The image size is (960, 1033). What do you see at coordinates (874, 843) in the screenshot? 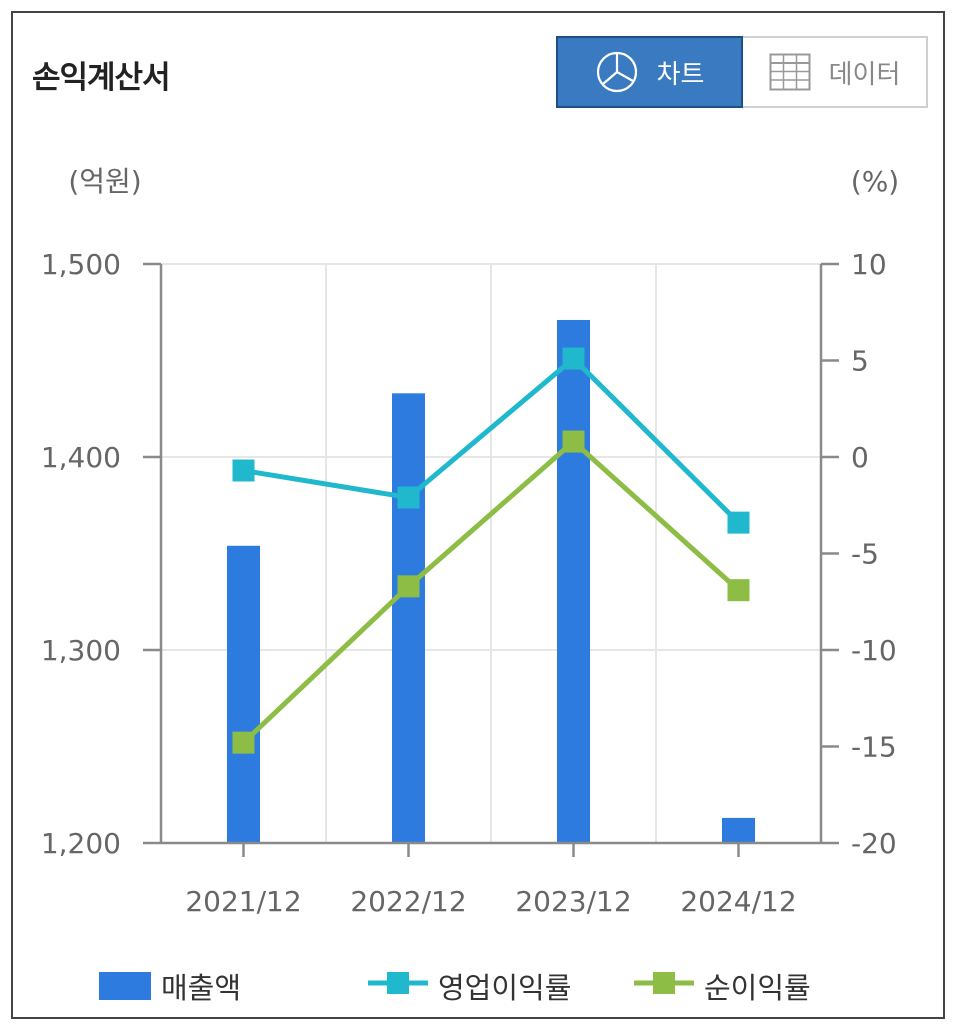
I see `right-axis-tick-label: -20` at bounding box center [874, 843].